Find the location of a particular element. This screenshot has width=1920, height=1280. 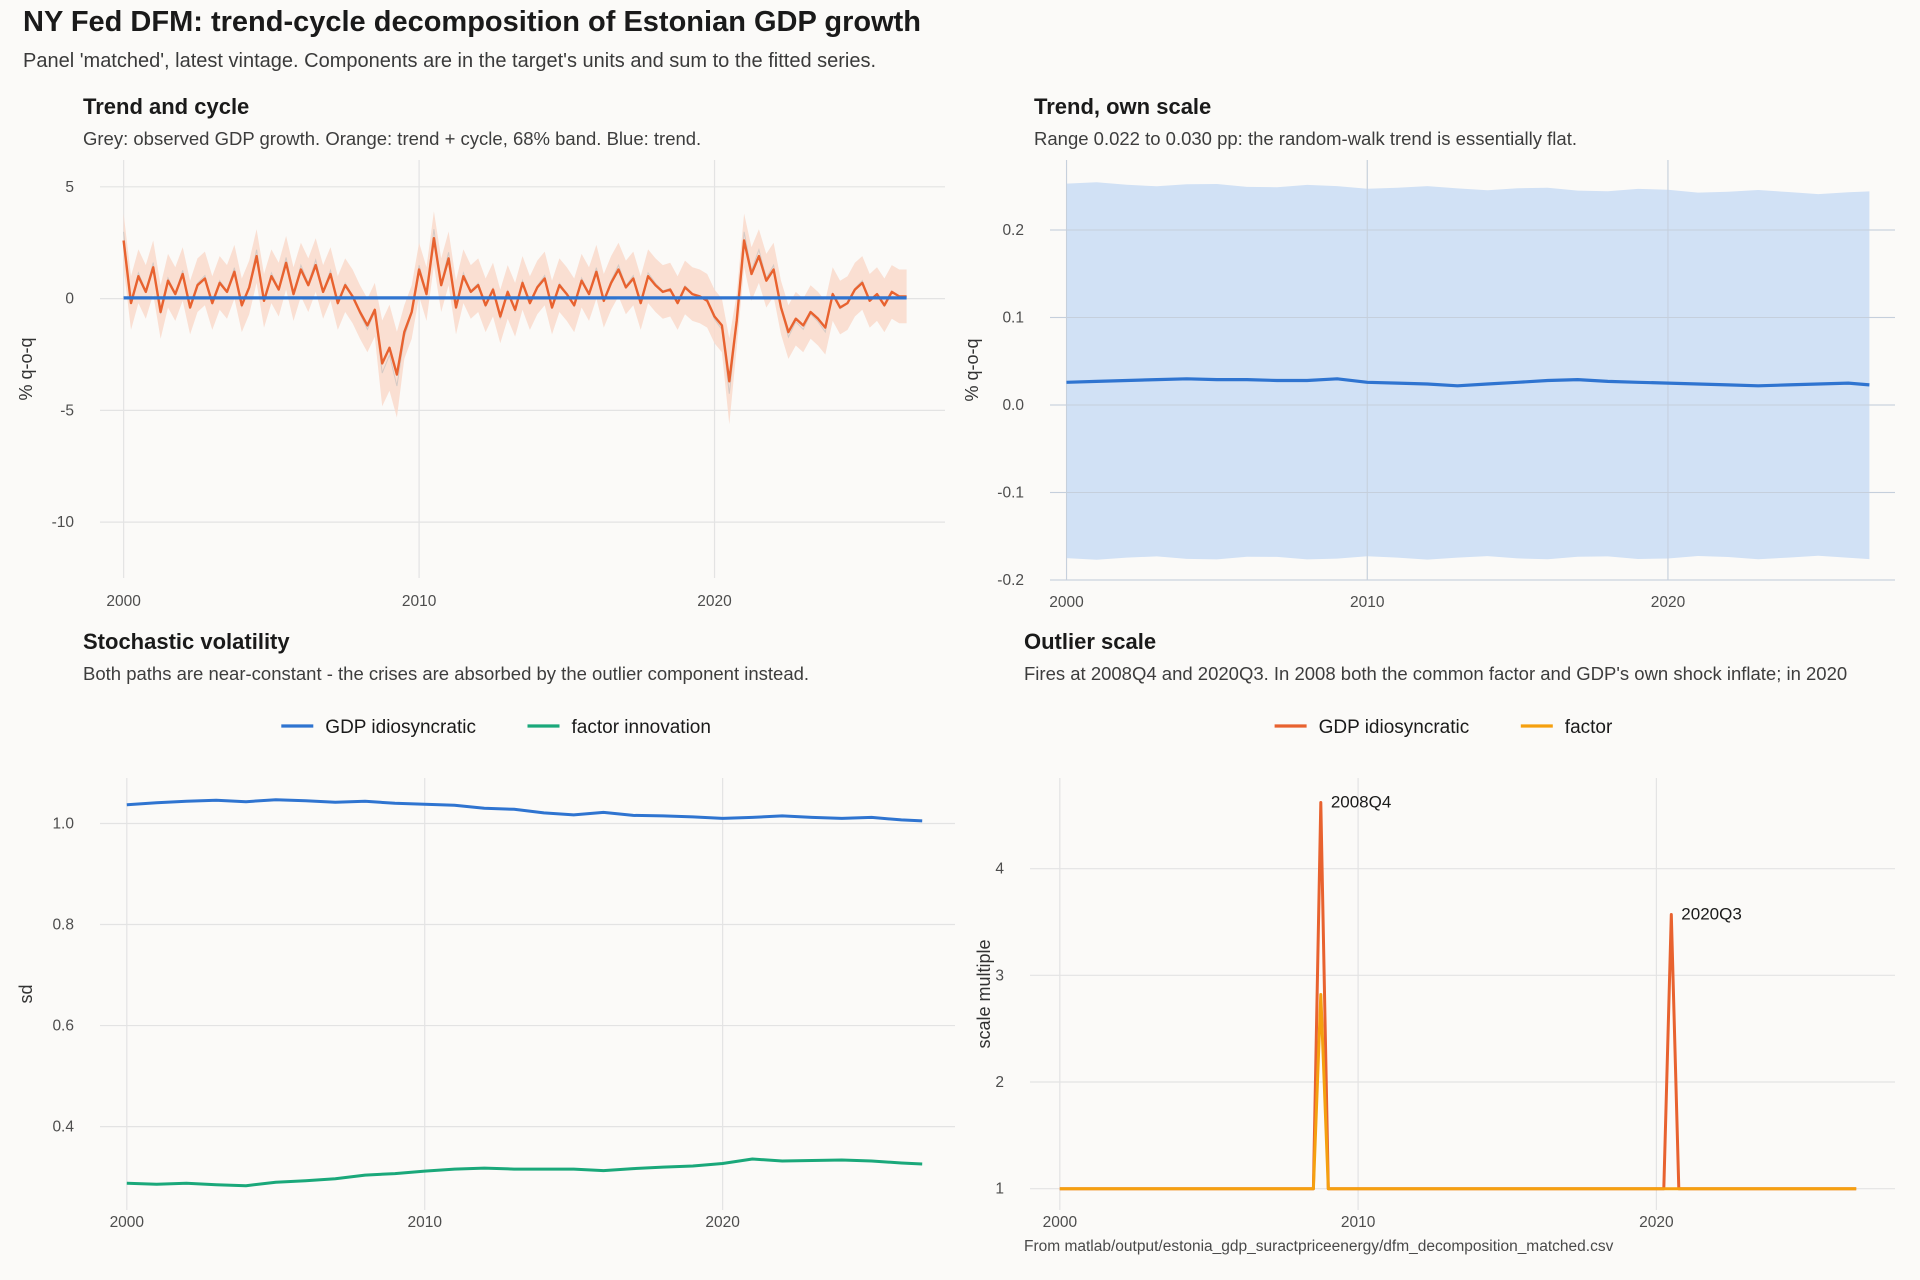

y-tick-label: 0.0 is located at coordinates (1013, 405).